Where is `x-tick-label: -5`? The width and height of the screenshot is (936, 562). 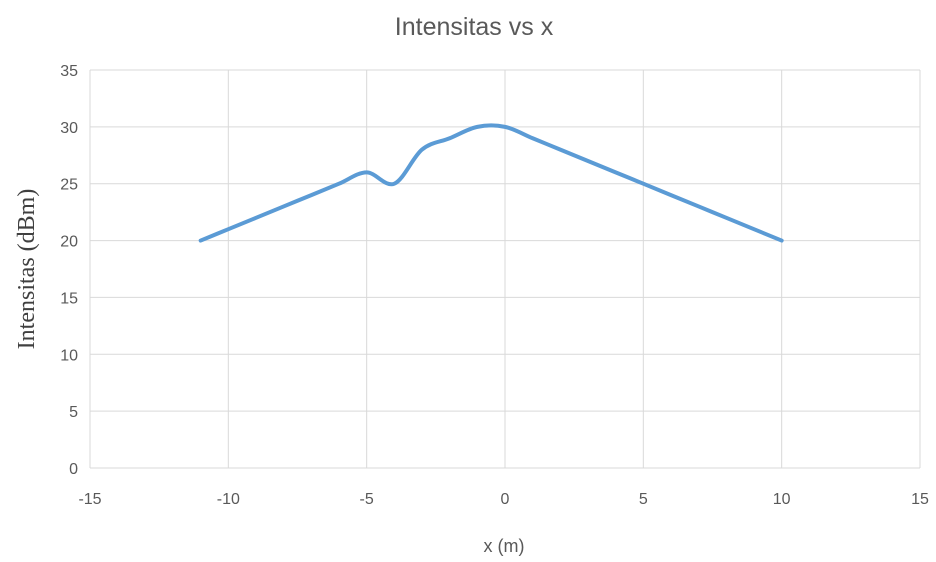
x-tick-label: -5 is located at coordinates (367, 499).